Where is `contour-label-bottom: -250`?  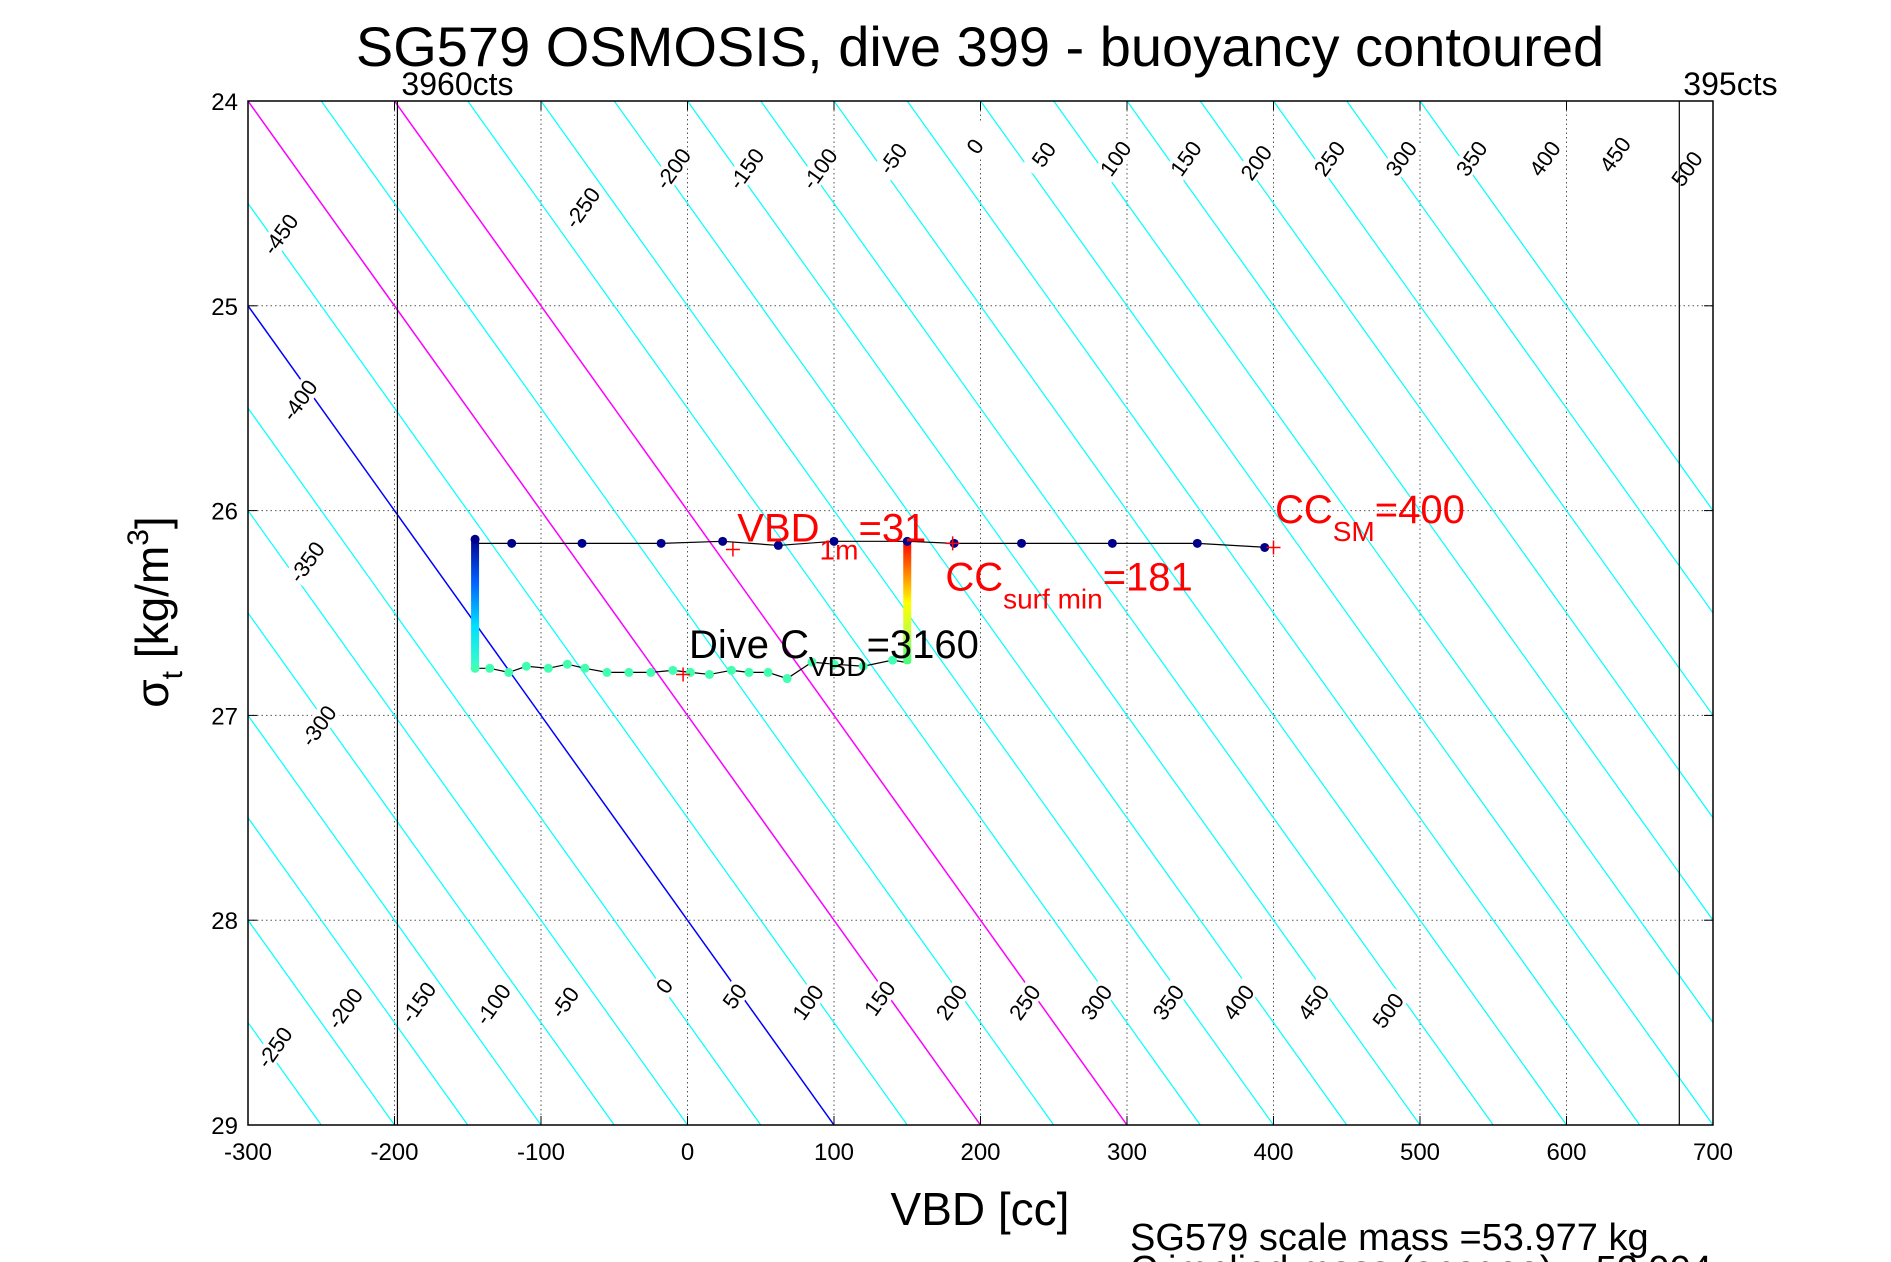
contour-label-bottom: -250 is located at coordinates (275, 1047).